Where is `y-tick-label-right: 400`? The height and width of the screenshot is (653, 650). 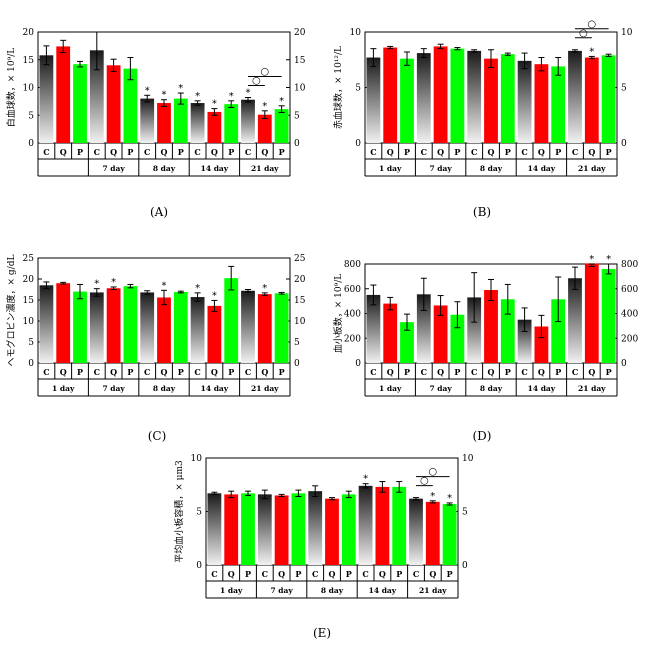 y-tick-label-right: 400 is located at coordinates (629, 315).